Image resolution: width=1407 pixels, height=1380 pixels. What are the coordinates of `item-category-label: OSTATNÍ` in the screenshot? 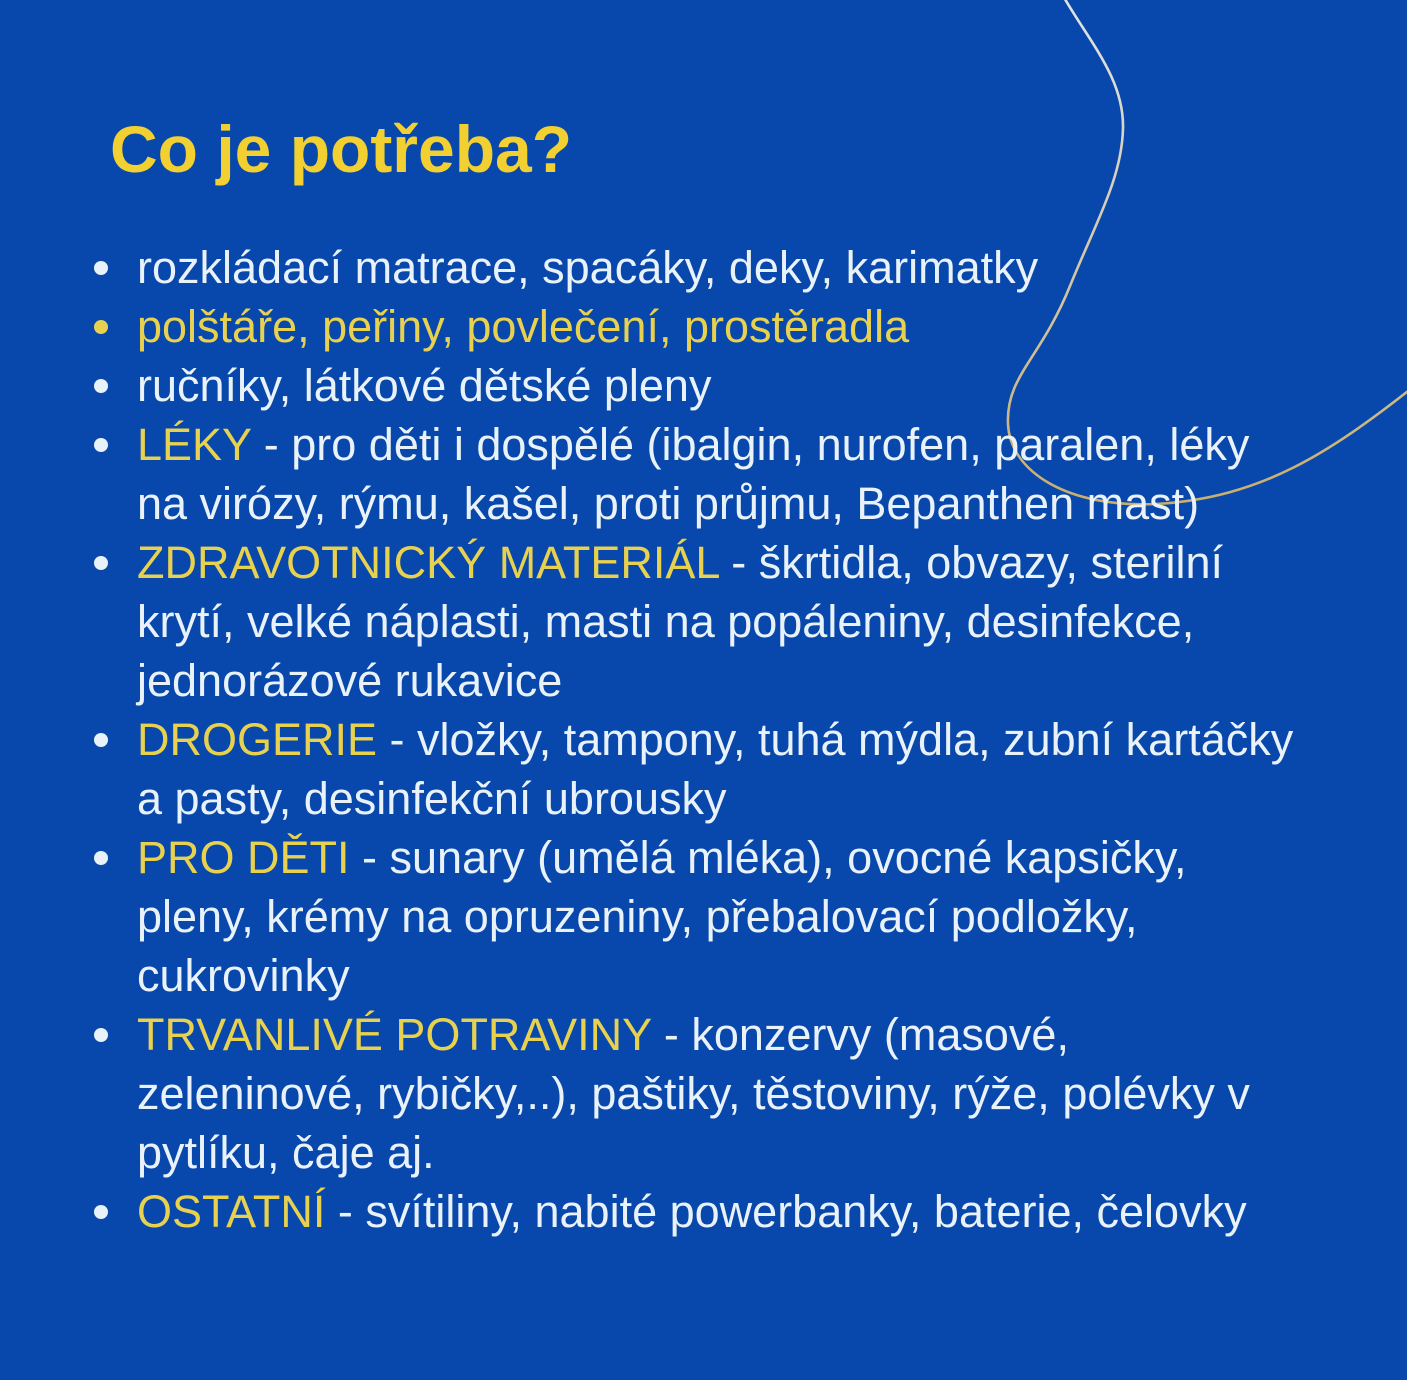 It's located at (231, 1211).